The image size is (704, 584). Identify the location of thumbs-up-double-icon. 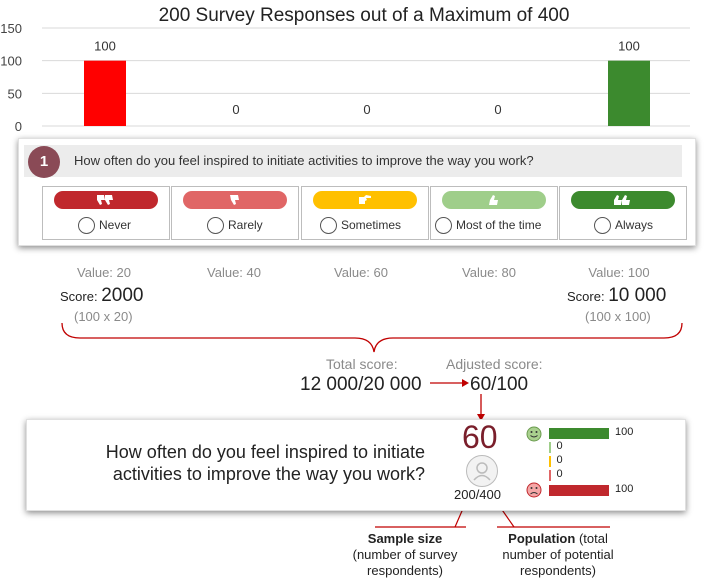
(623, 200).